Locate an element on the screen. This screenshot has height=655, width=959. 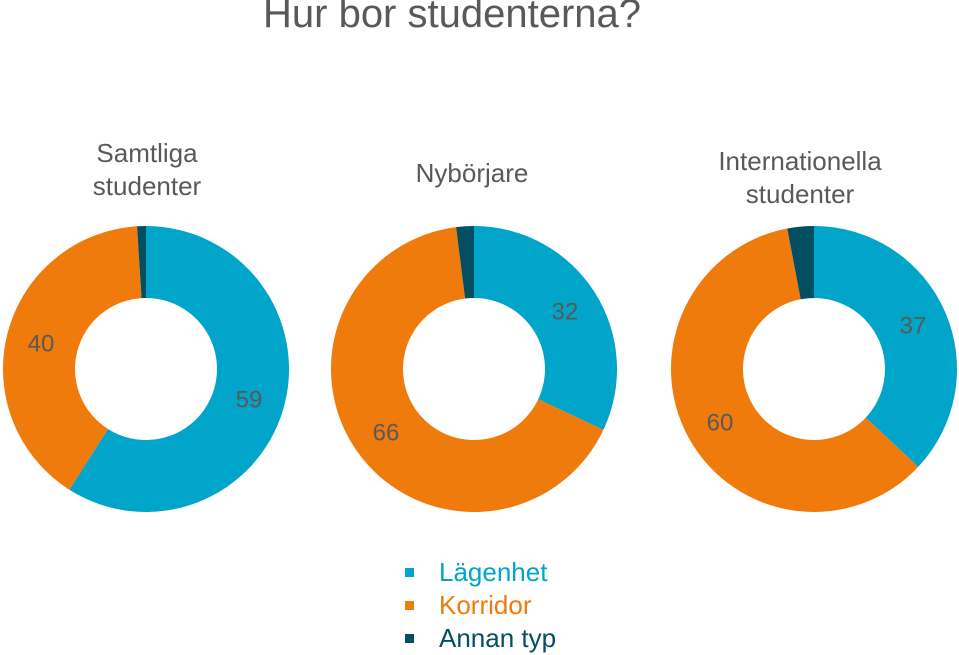
donut-1-slice-annan-typ is located at coordinates (465, 262).